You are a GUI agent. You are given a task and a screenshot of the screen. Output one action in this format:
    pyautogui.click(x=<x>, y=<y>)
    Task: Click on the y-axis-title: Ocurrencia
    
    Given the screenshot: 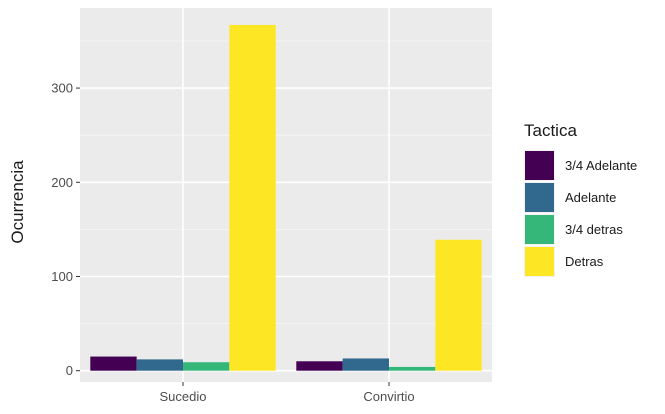 What is the action you would take?
    pyautogui.click(x=17, y=202)
    